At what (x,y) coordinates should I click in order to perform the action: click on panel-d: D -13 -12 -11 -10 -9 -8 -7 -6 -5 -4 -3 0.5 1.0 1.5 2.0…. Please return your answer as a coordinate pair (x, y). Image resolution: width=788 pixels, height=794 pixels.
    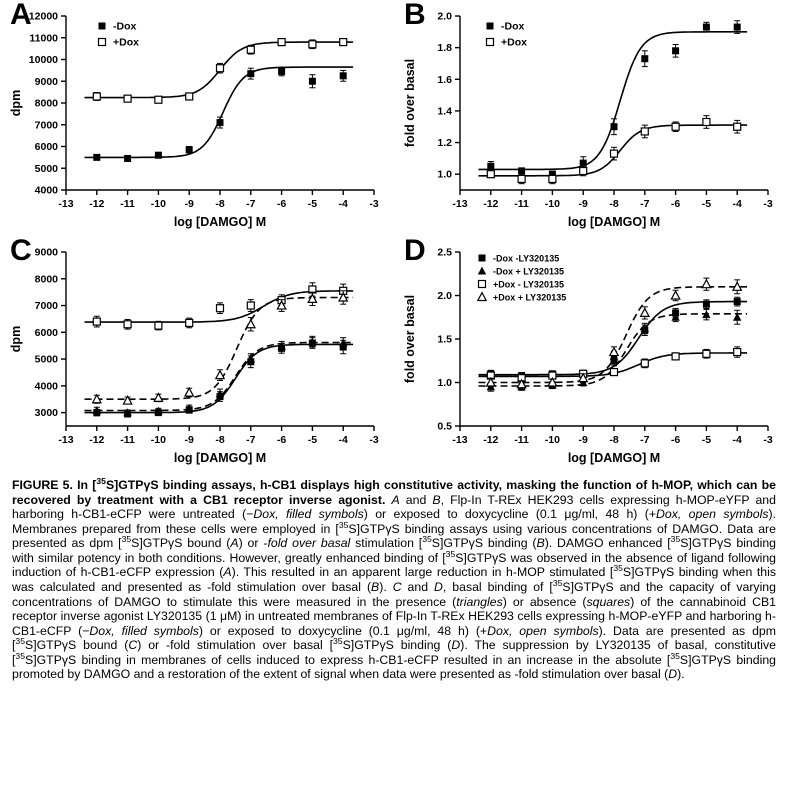
    Looking at the image, I should click on (591, 353).